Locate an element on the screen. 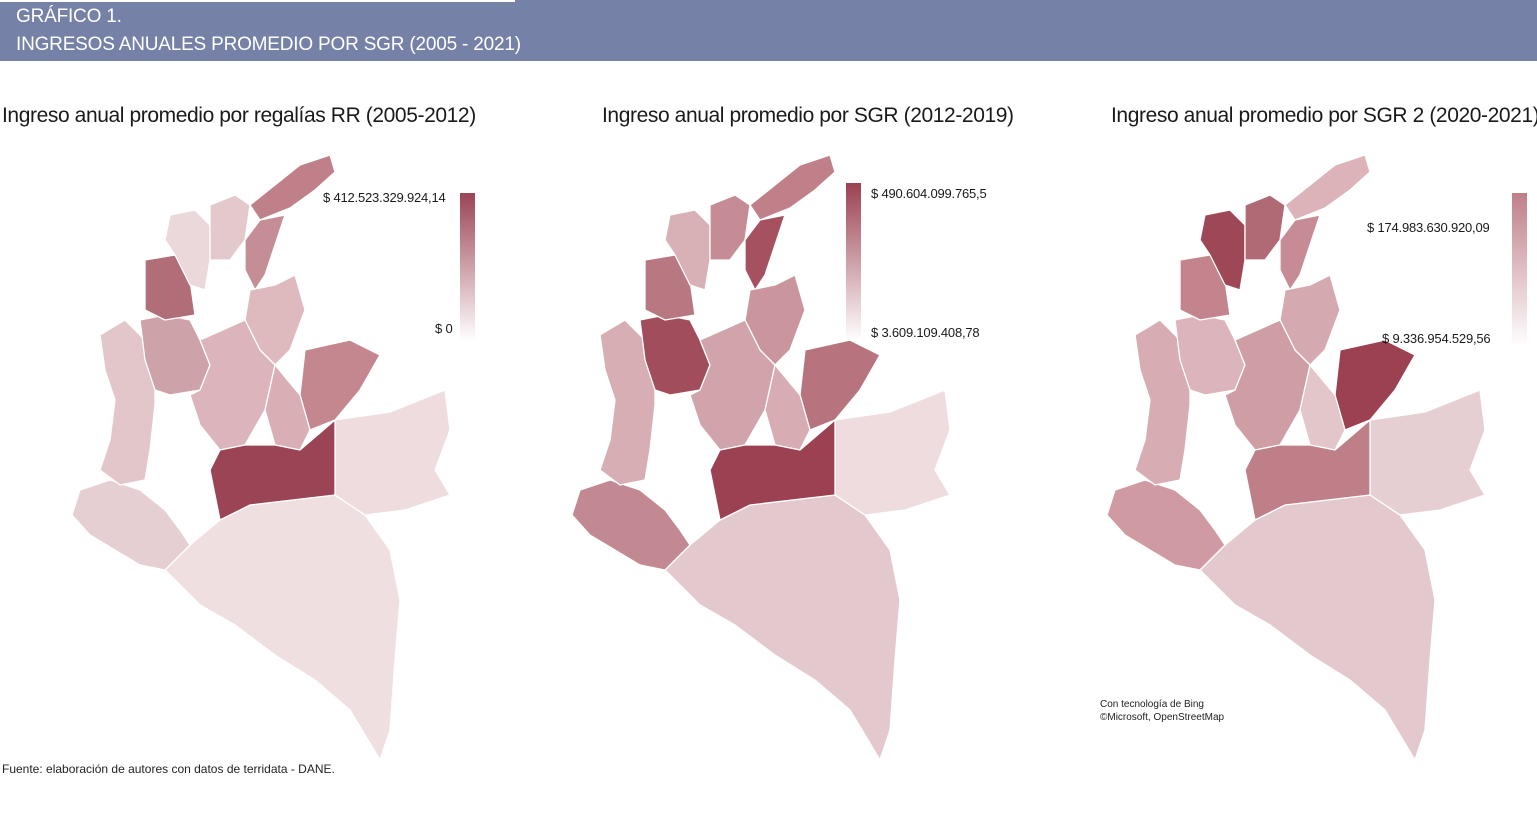 This screenshot has height=820, width=1537. figure-number: GRÁFICO 1. is located at coordinates (69, 16).